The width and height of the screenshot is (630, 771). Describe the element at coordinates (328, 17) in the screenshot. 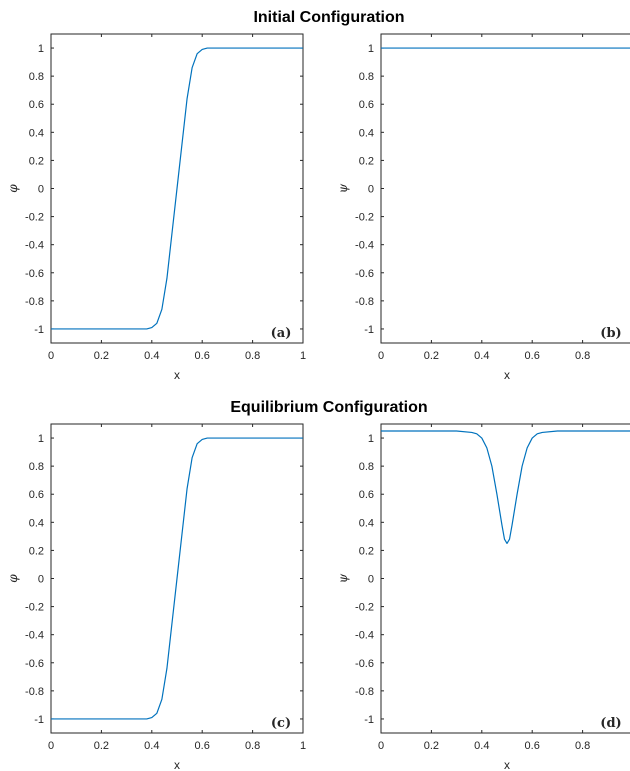

I see `initial-configuration-title: Initial Configuration` at that location.